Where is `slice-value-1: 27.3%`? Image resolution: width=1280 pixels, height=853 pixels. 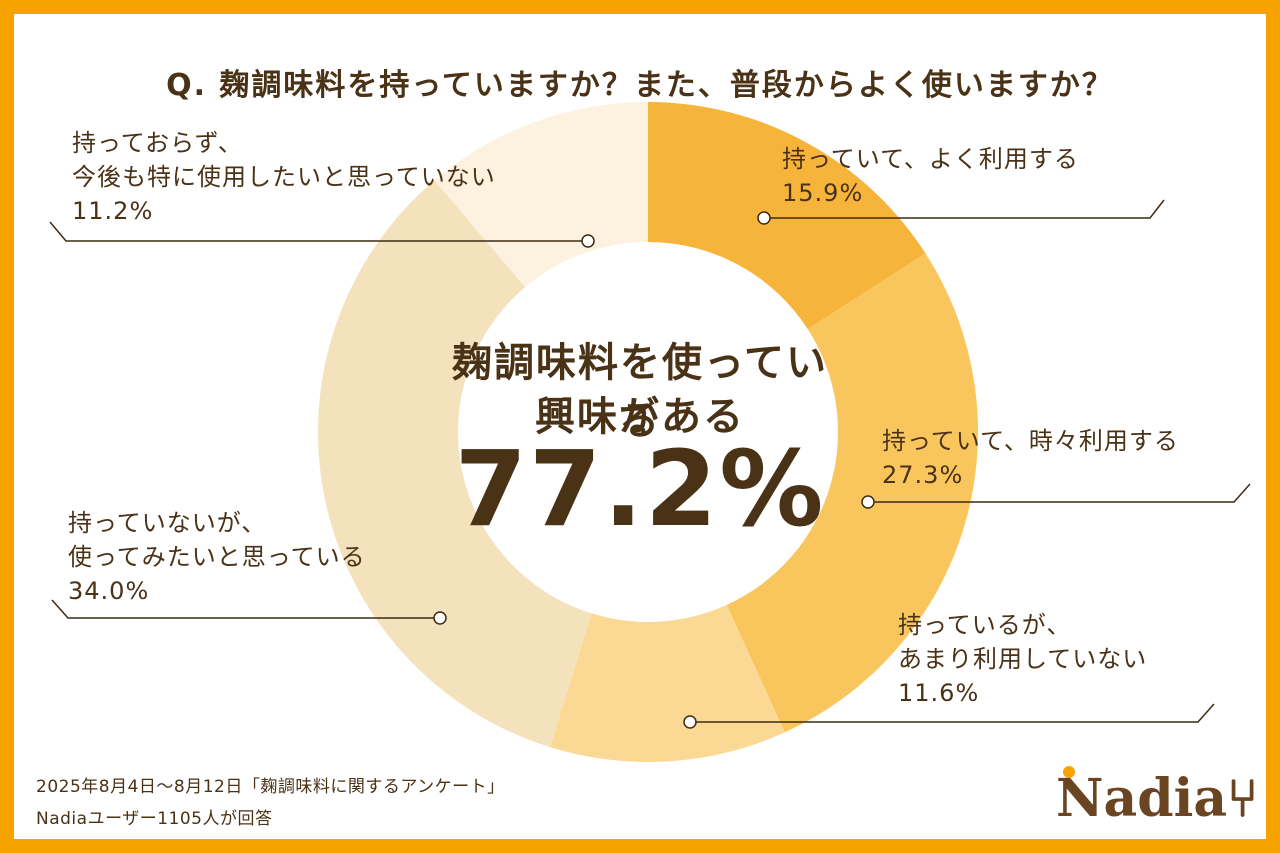 slice-value-1: 27.3% is located at coordinates (923, 475).